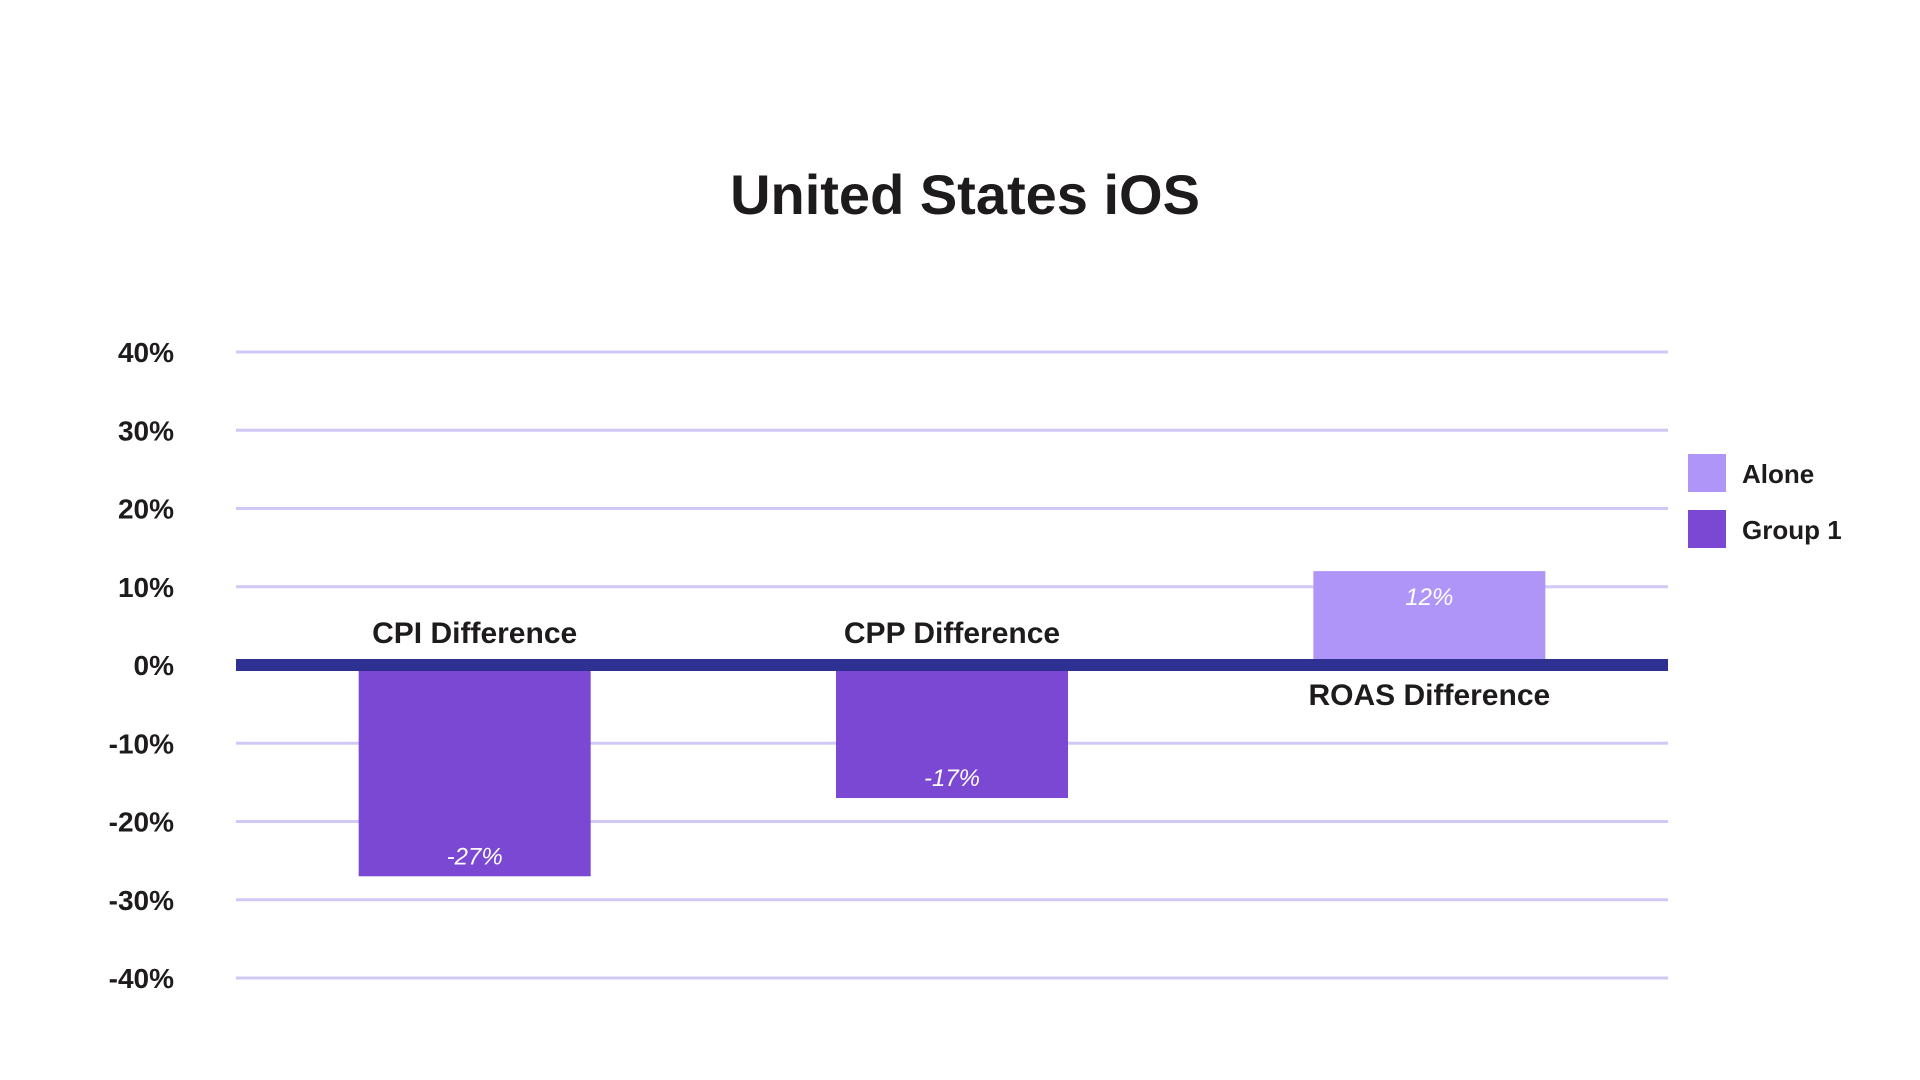 The width and height of the screenshot is (1920, 1080). What do you see at coordinates (146, 352) in the screenshot?
I see `y-tick-label: 40%` at bounding box center [146, 352].